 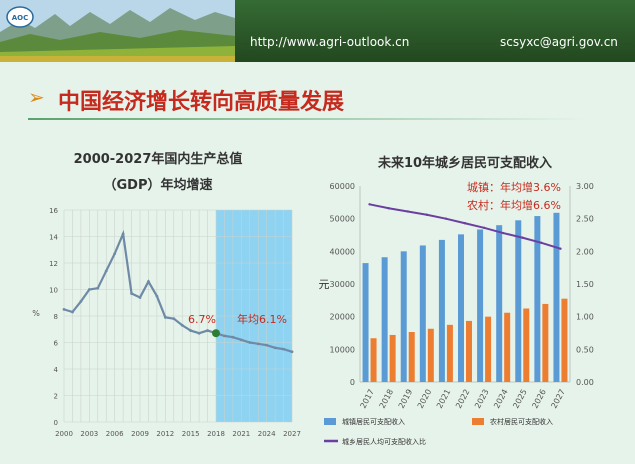 What do you see at coordinates (56, 397) in the screenshot?
I see `y-tick-label: 2` at bounding box center [56, 397].